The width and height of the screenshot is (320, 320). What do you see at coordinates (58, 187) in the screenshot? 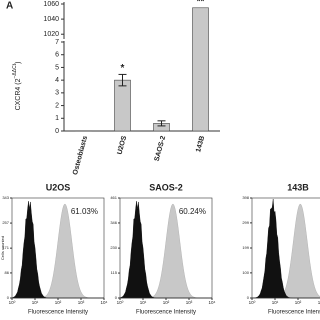
I see `panel-title: U2OS` at bounding box center [58, 187].